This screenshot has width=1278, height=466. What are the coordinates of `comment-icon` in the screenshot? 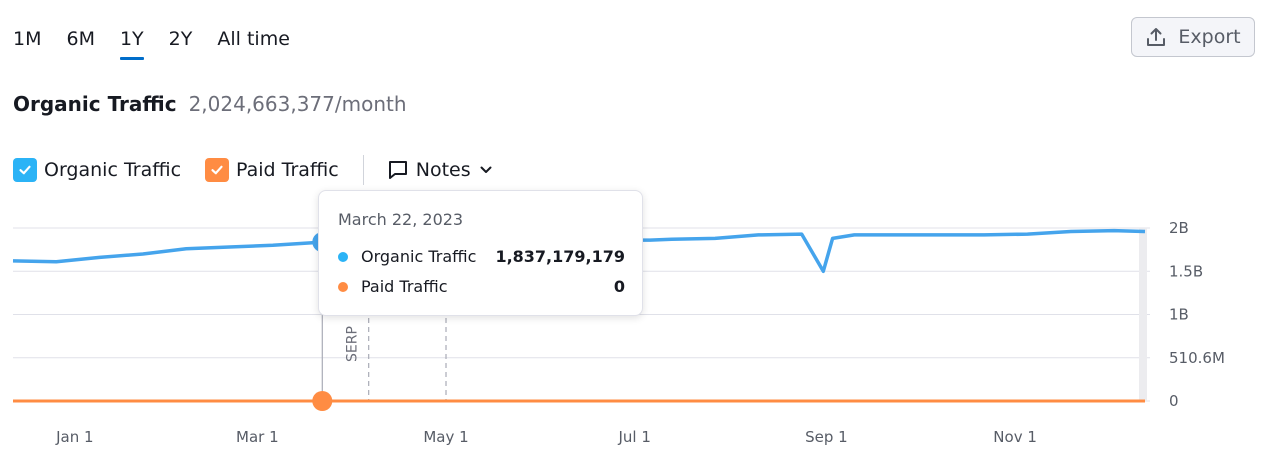 It's located at (397, 170).